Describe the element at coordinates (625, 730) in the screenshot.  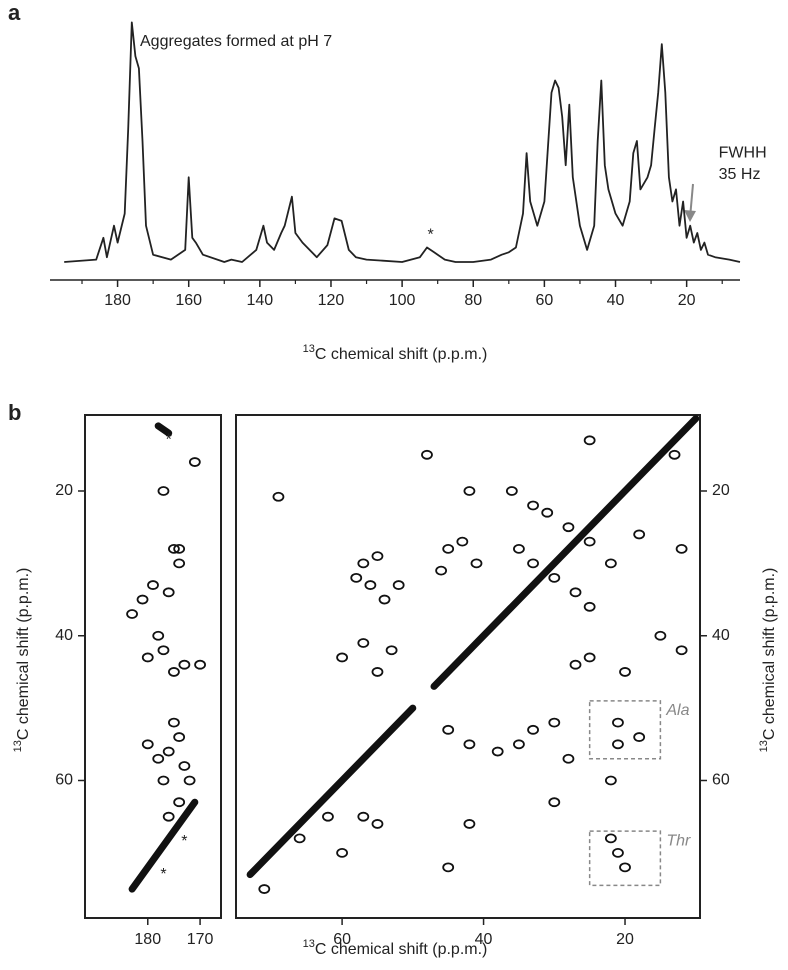
I see `region-box` at that location.